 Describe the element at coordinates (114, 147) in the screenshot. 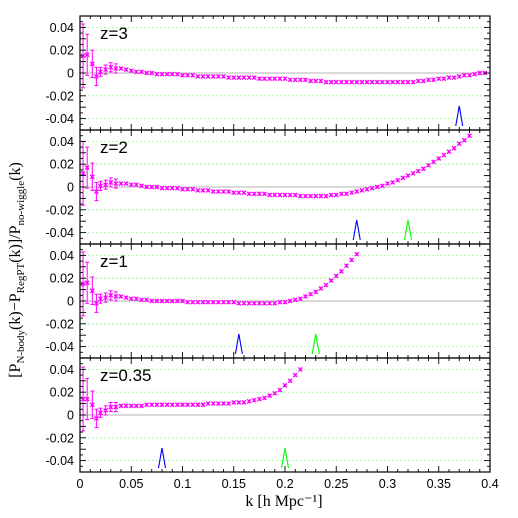

I see `panel-label: z=2` at that location.